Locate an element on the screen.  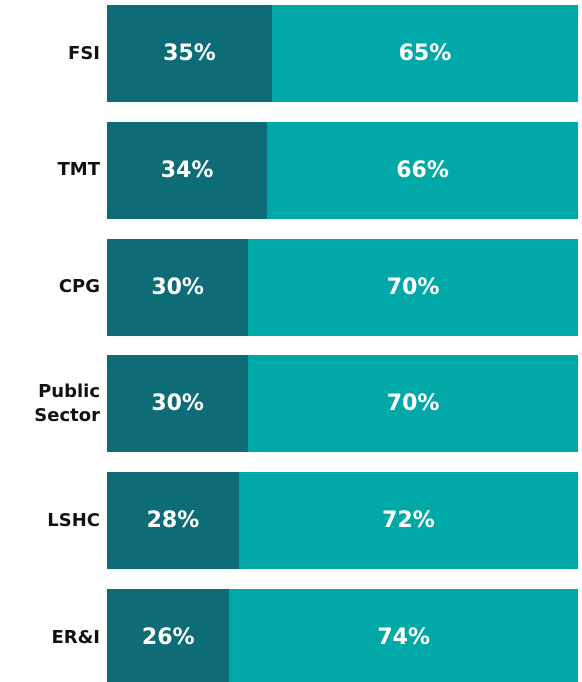
category-text: CPG is located at coordinates (79, 287).